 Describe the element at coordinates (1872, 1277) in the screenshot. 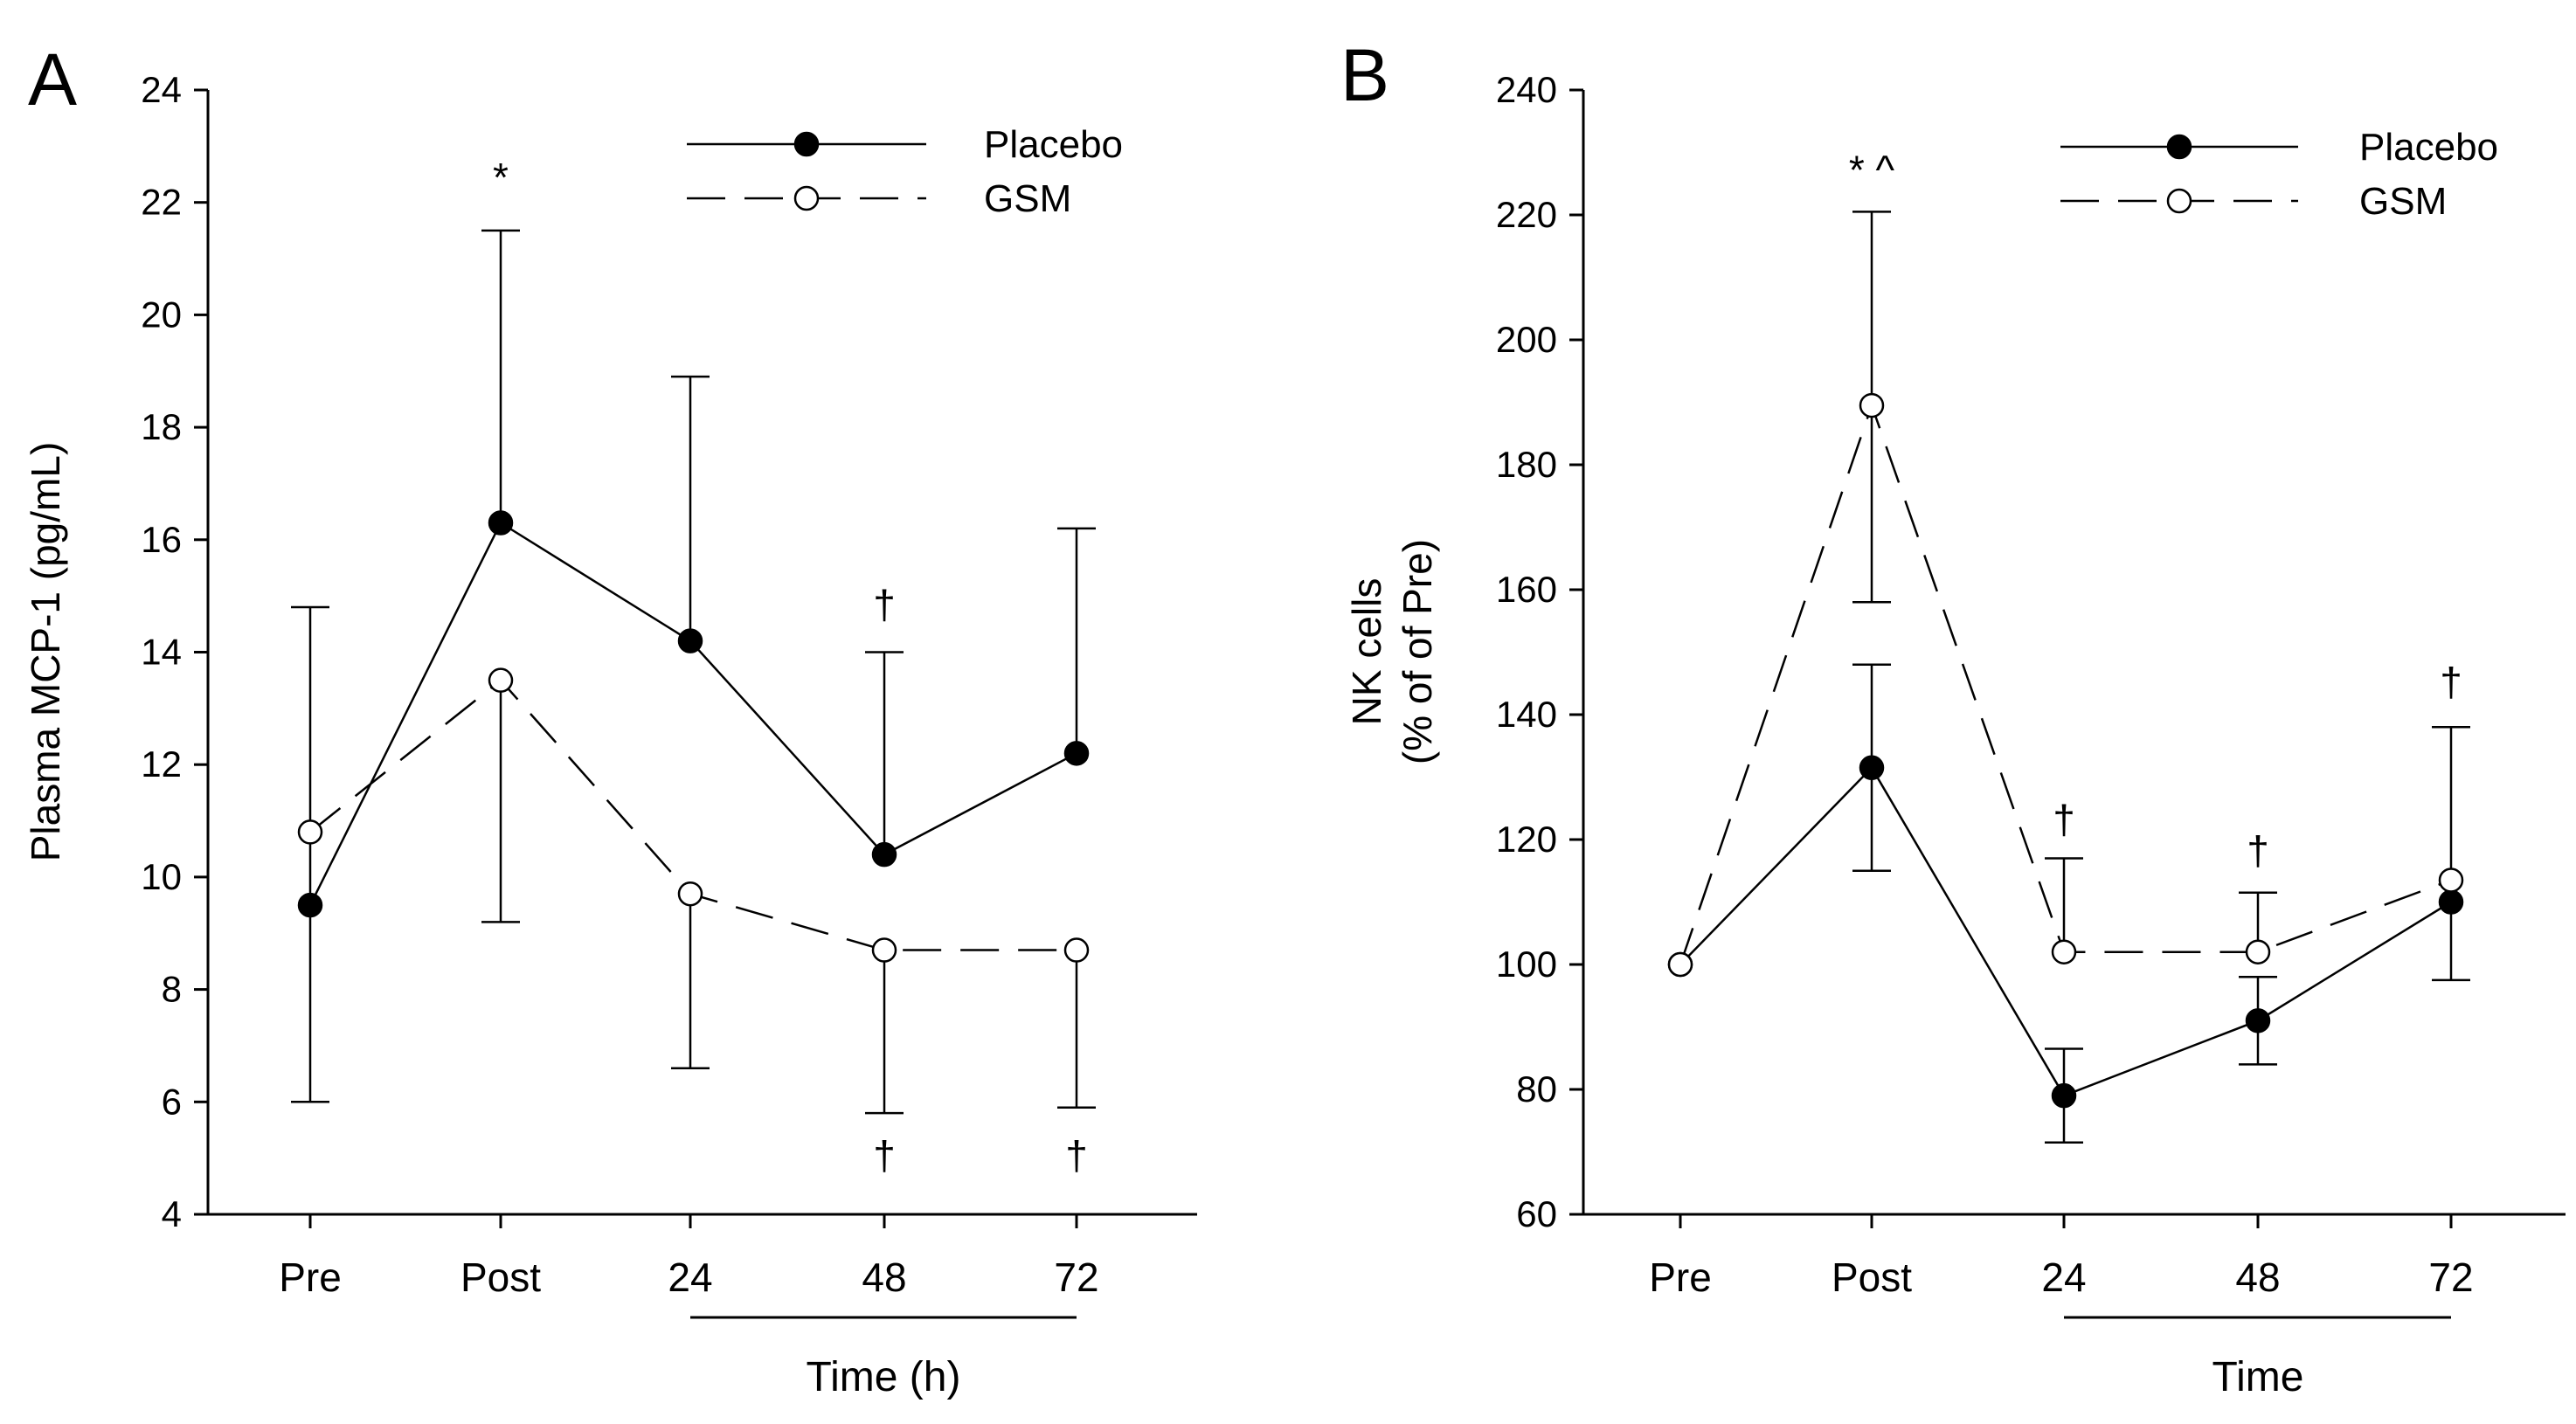

I see `panel-b-x-tick-label: Post` at that location.